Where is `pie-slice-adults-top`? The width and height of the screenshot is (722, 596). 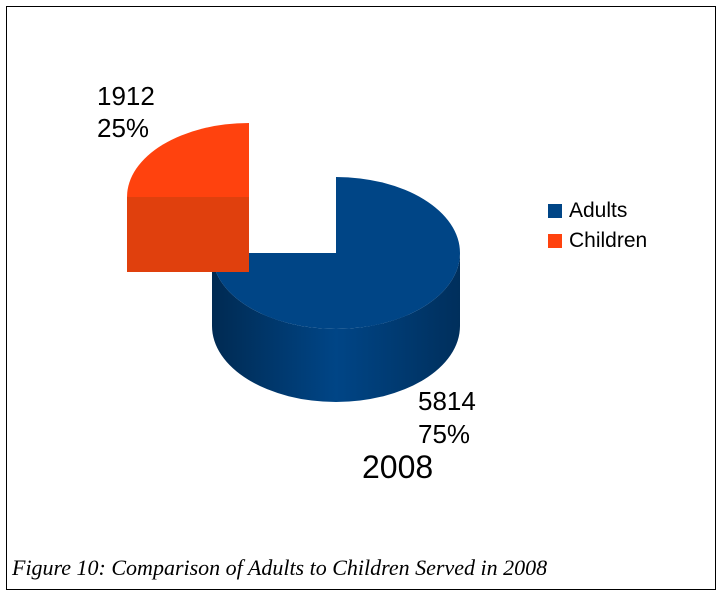 pie-slice-adults-top is located at coordinates (336, 253).